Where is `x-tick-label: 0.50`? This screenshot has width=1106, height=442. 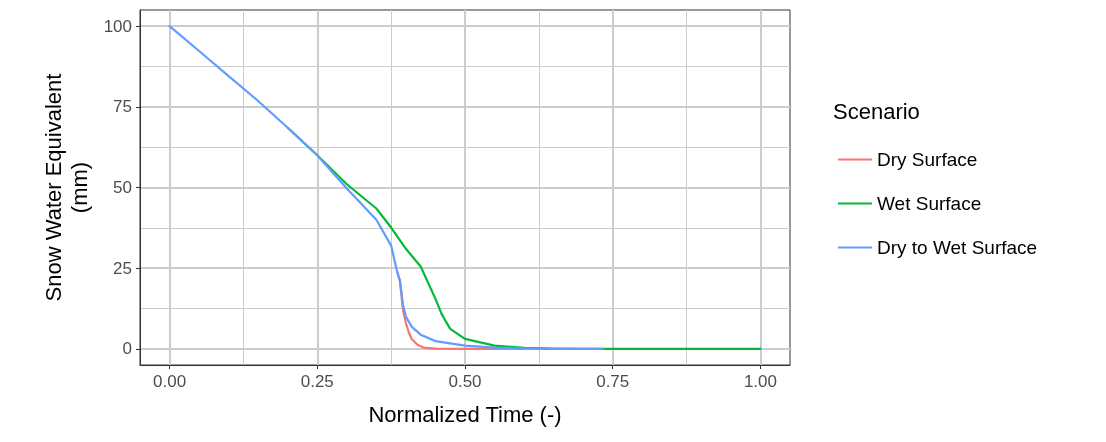 x-tick-label: 0.50 is located at coordinates (465, 381).